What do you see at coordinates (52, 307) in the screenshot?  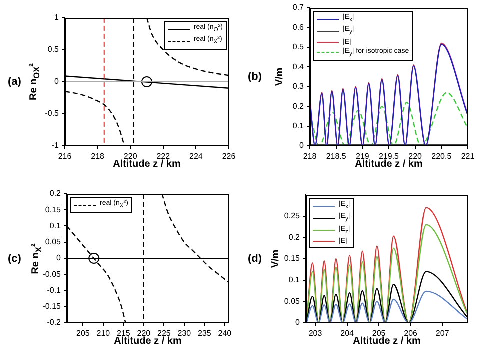 I see `y-tick-label: -0.15` at bounding box center [52, 307].